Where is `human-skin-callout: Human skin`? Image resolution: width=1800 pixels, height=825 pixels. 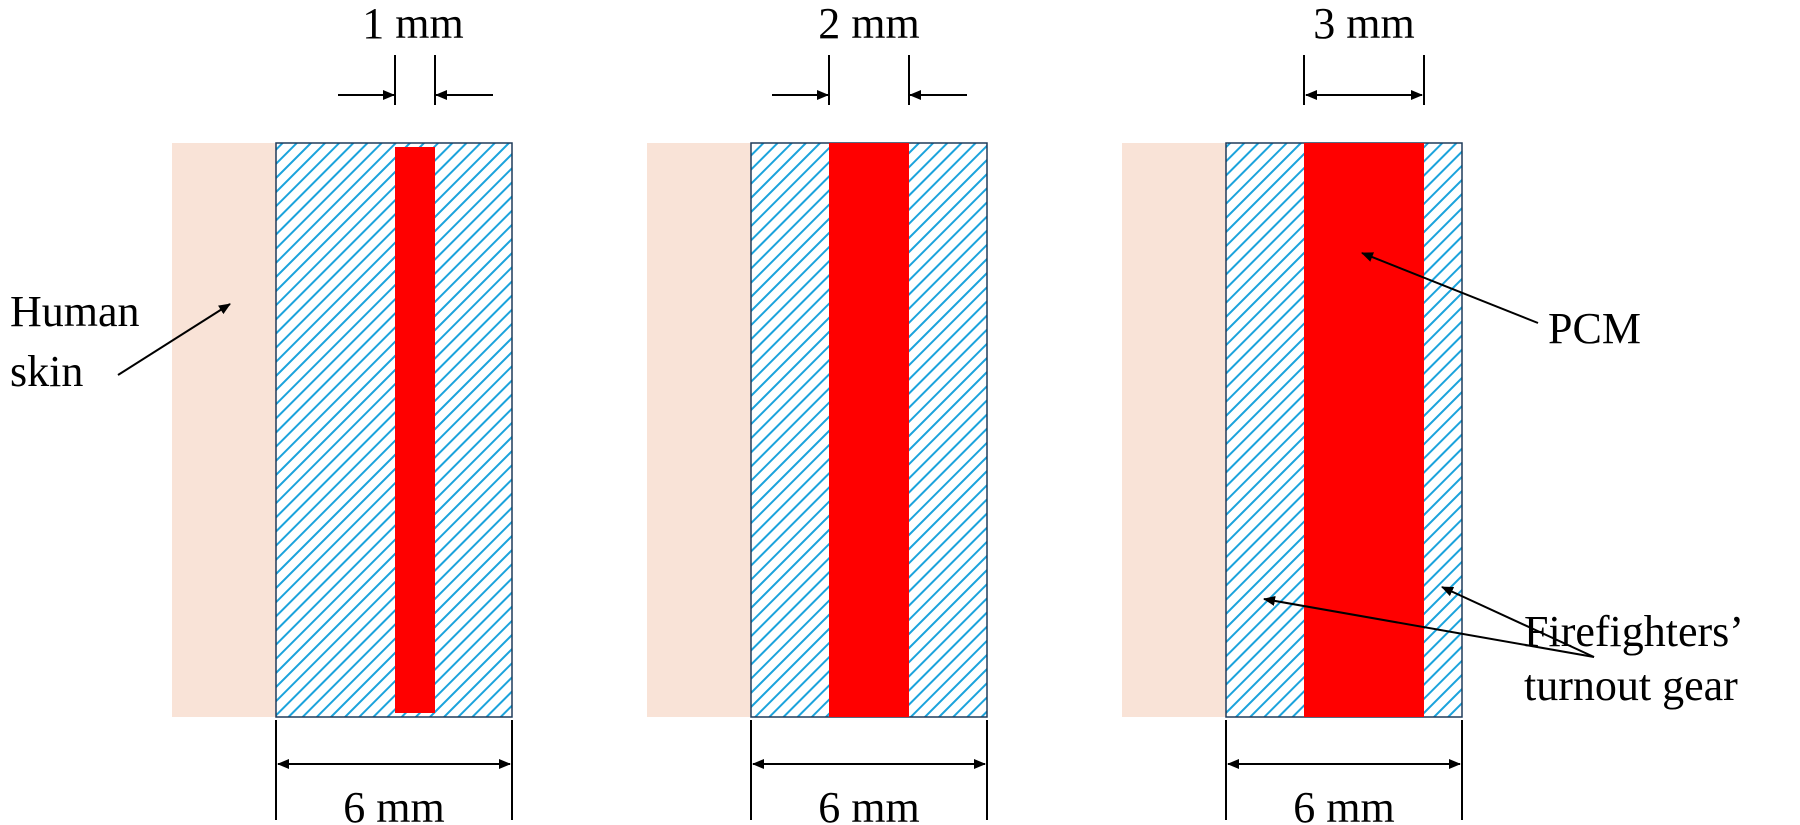 human-skin-callout: Human skin is located at coordinates (120, 341).